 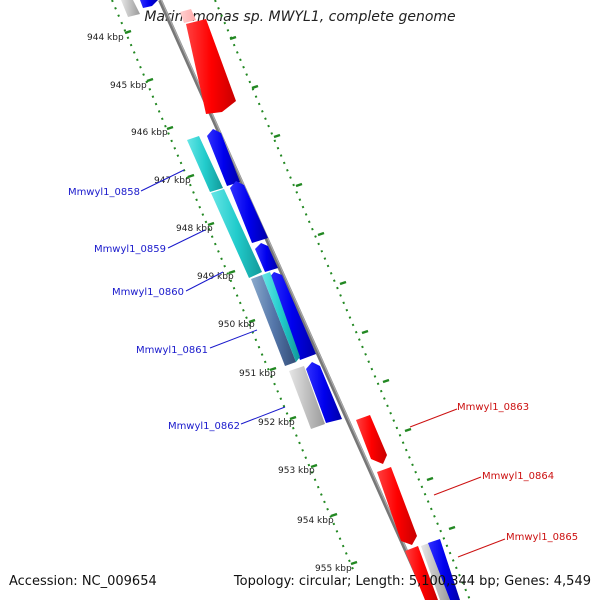 What do you see at coordinates (333, 569) in the screenshot?
I see `tick-label-955: 955 kbp` at bounding box center [333, 569].